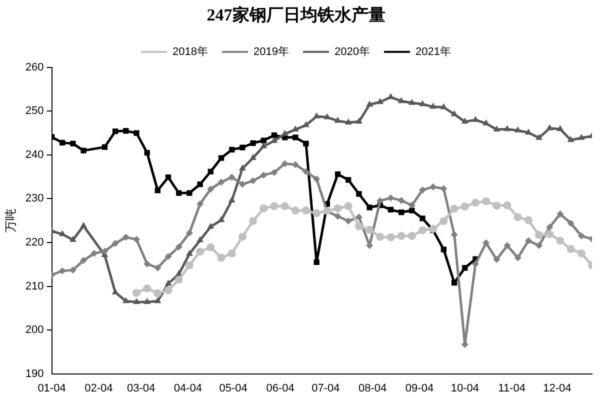  I want to click on y-tick-label: 250, so click(34, 111).